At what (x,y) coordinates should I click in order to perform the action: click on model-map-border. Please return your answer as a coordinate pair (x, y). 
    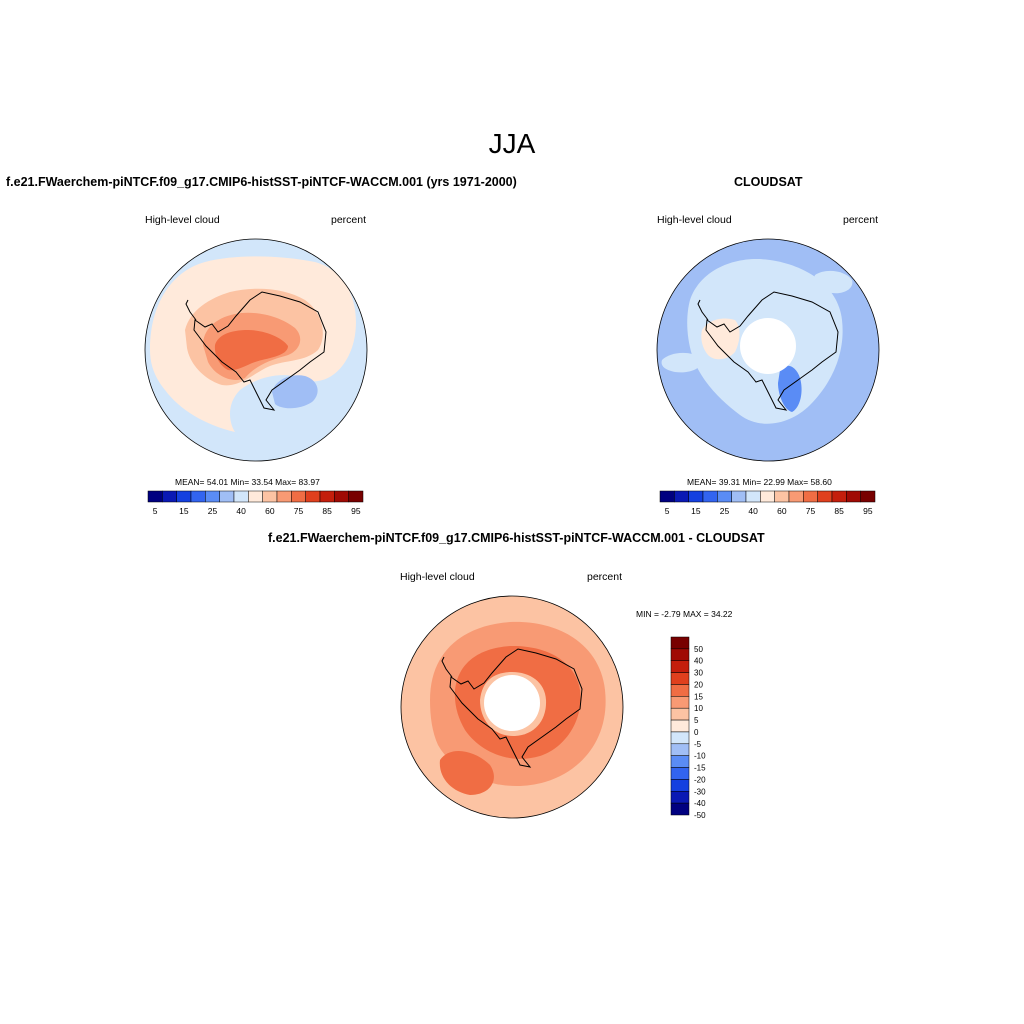
    Looking at the image, I should click on (256, 350).